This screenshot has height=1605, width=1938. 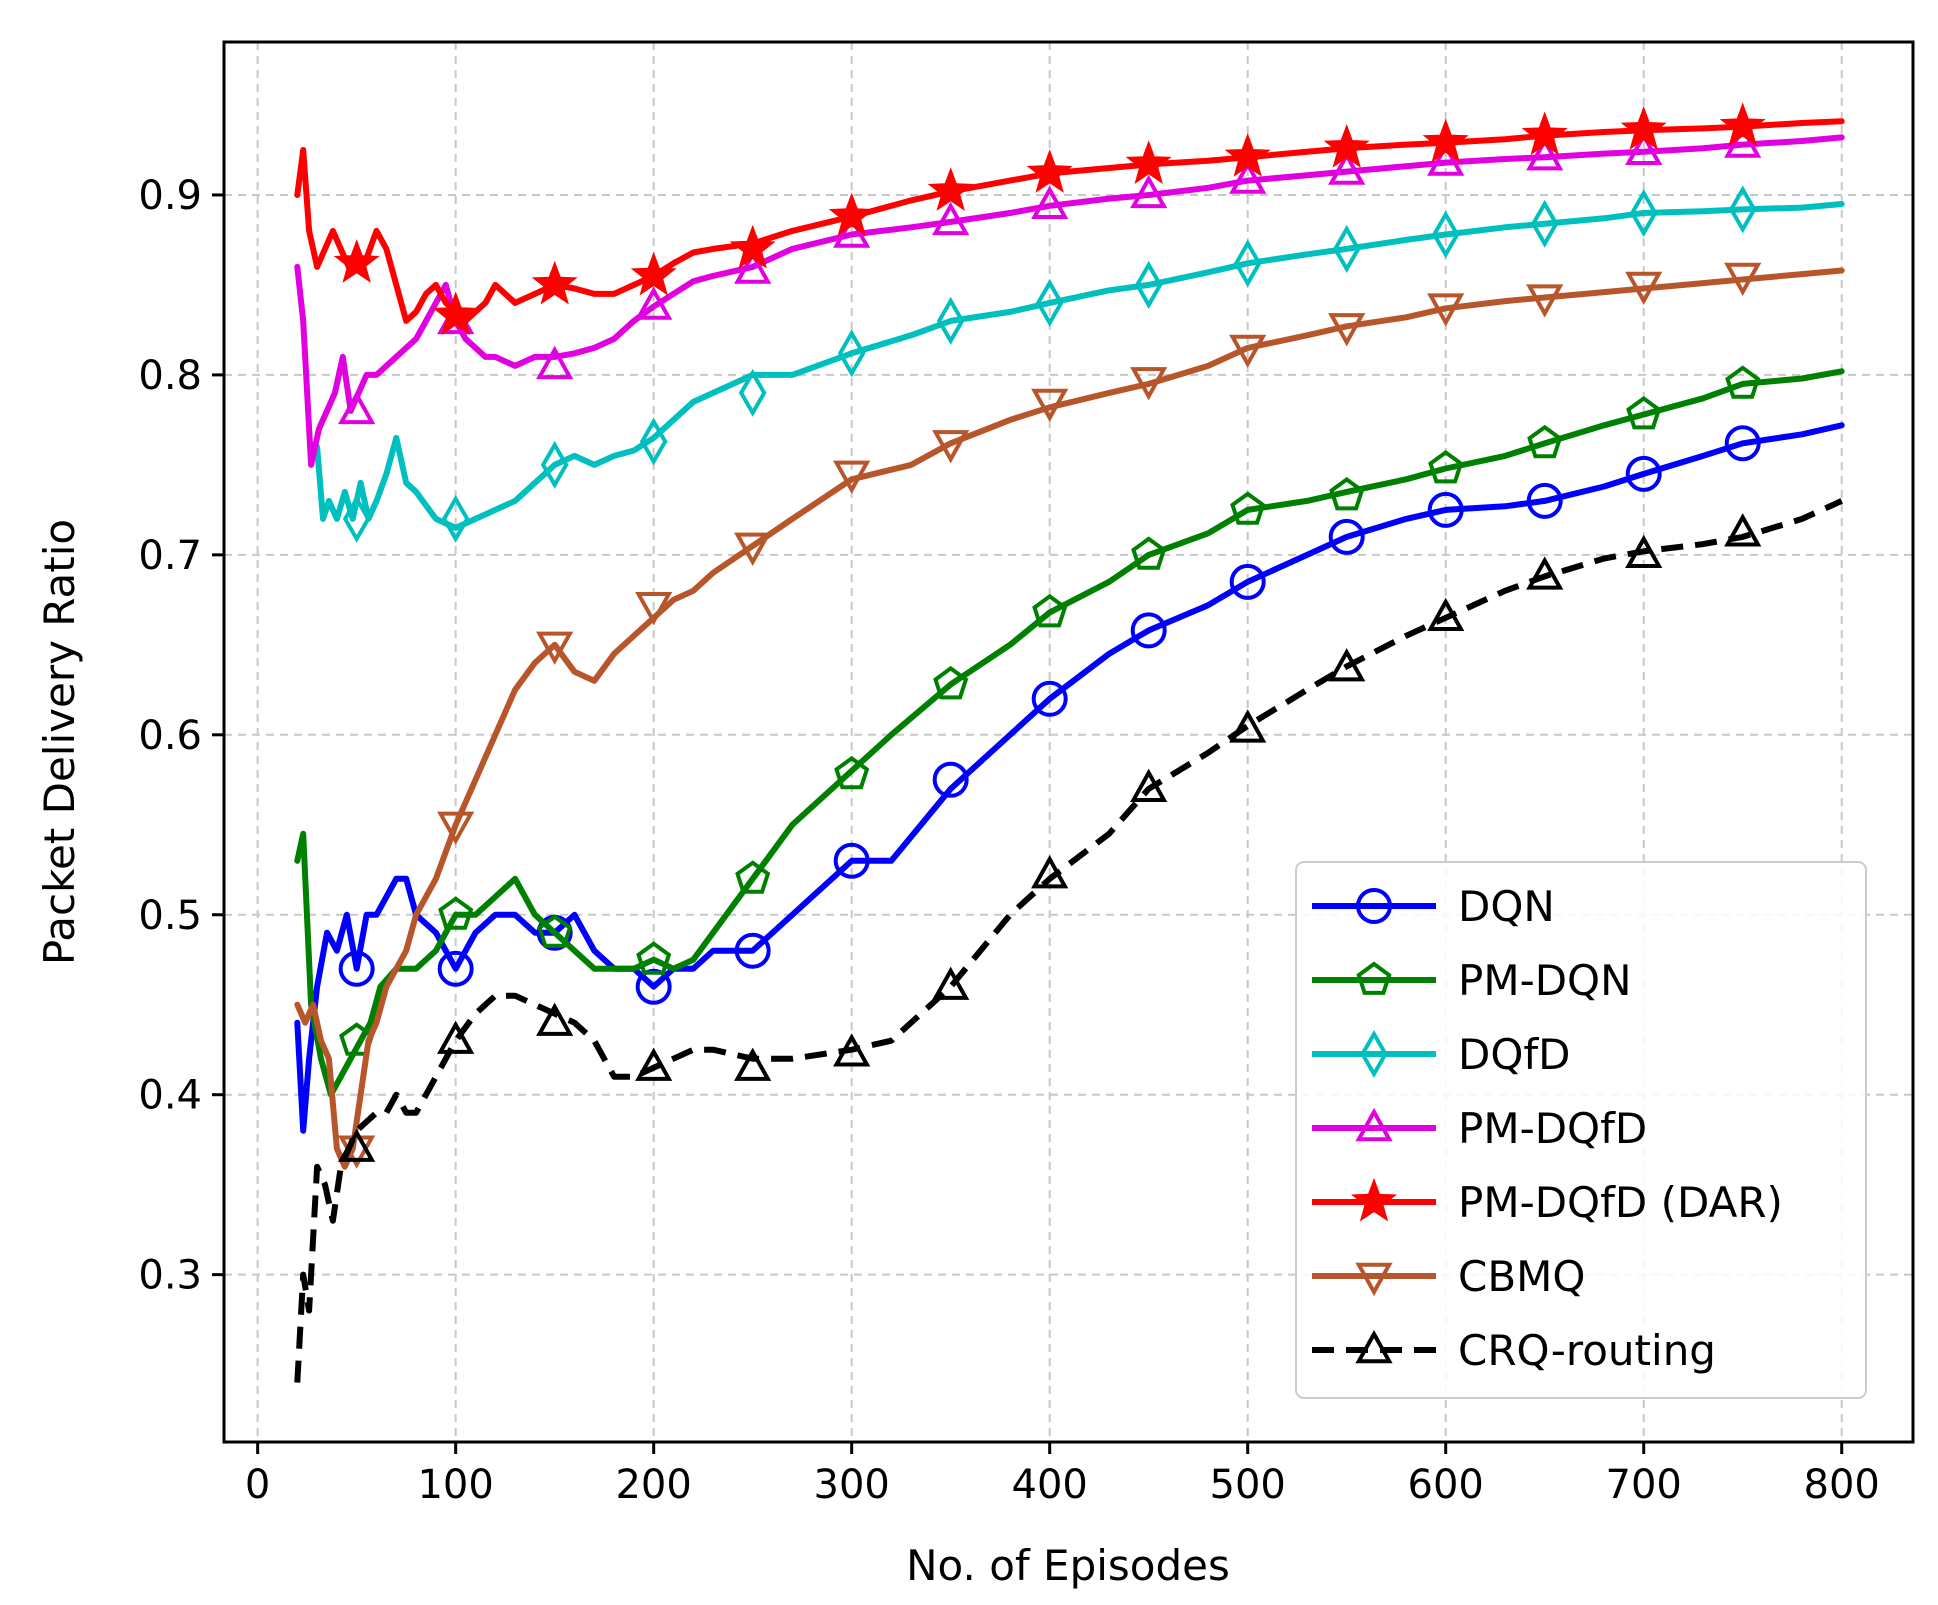 What do you see at coordinates (59, 742) in the screenshot?
I see `y-axis-label: Packet Delivery Ratio` at bounding box center [59, 742].